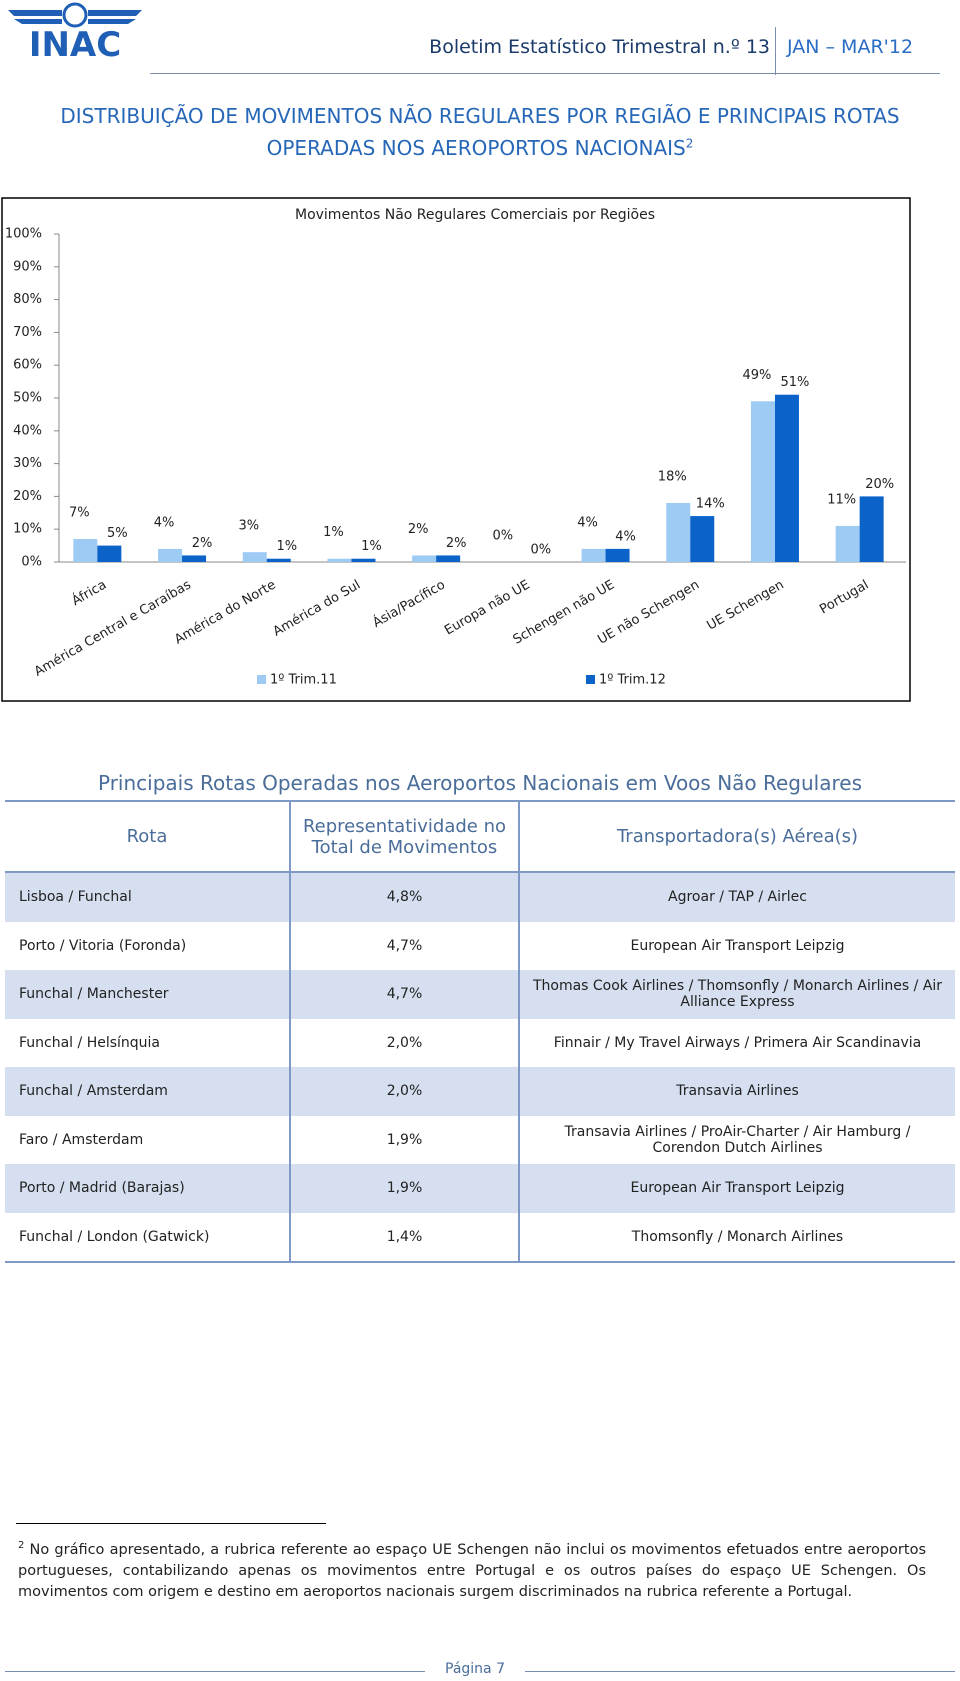  What do you see at coordinates (171, 1523) in the screenshot?
I see `footnote-rule` at bounding box center [171, 1523].